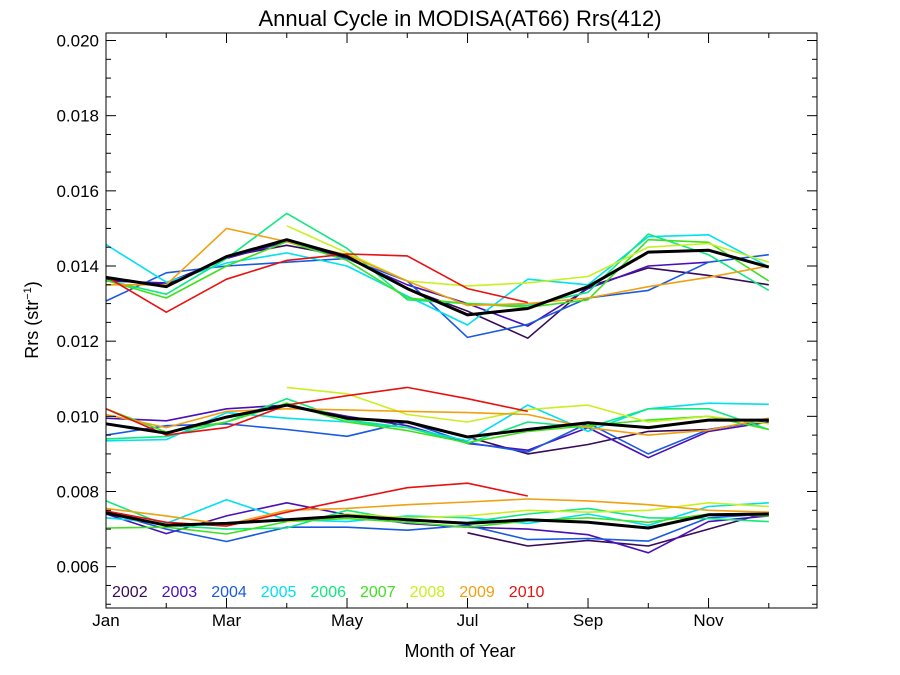 This screenshot has width=900, height=675. I want to click on legend-label-2003: 2003, so click(180, 592).